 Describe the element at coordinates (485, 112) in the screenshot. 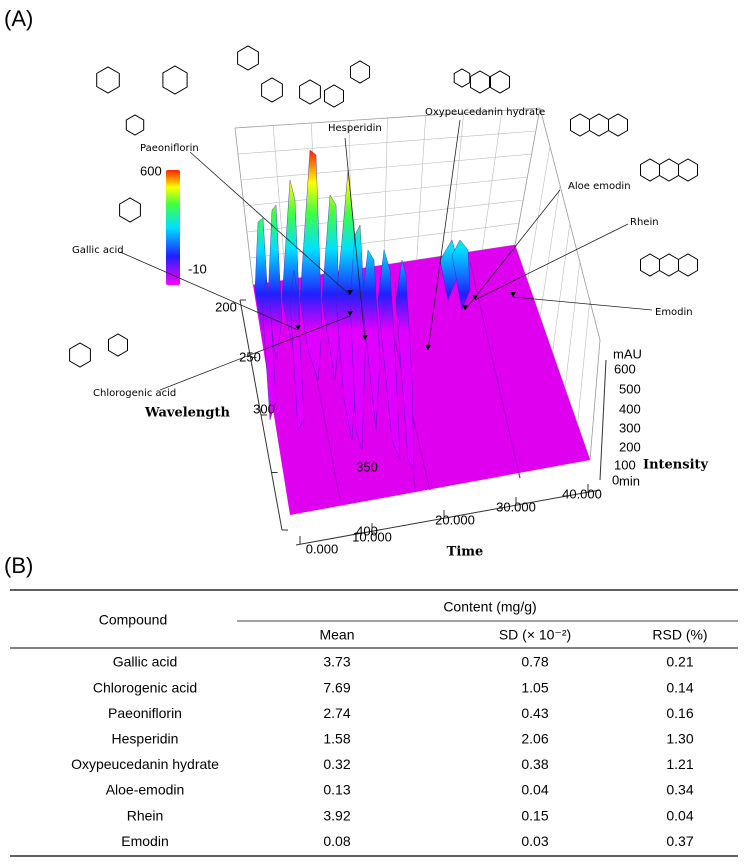

I see `compound-label: Oxypeucedanin hydrate` at that location.